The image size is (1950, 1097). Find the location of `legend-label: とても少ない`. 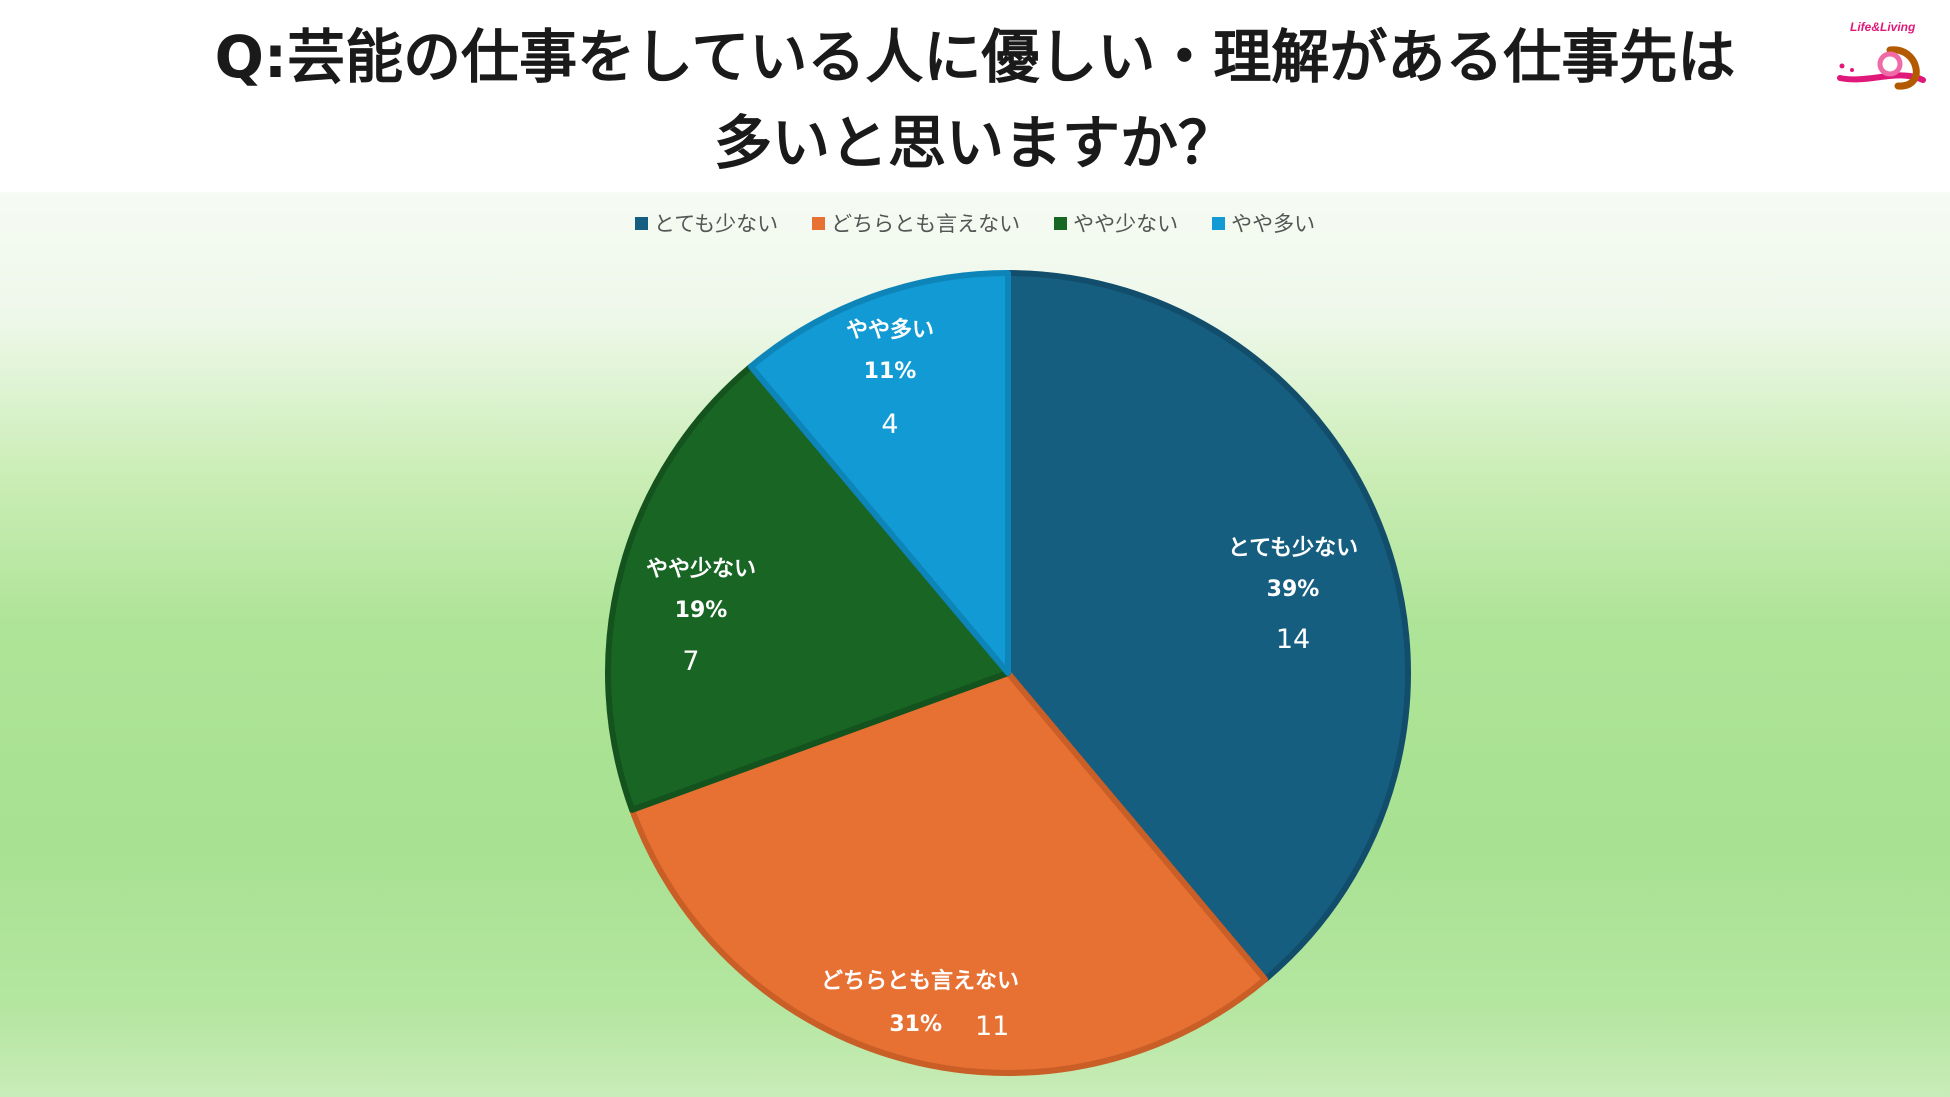

legend-label: とても少ない is located at coordinates (716, 224).